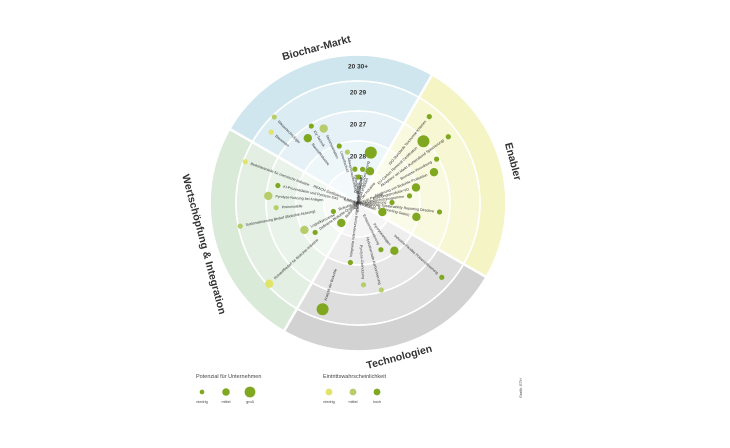  Describe the element at coordinates (358, 157) in the screenshot. I see `year-label: 20 28` at that location.